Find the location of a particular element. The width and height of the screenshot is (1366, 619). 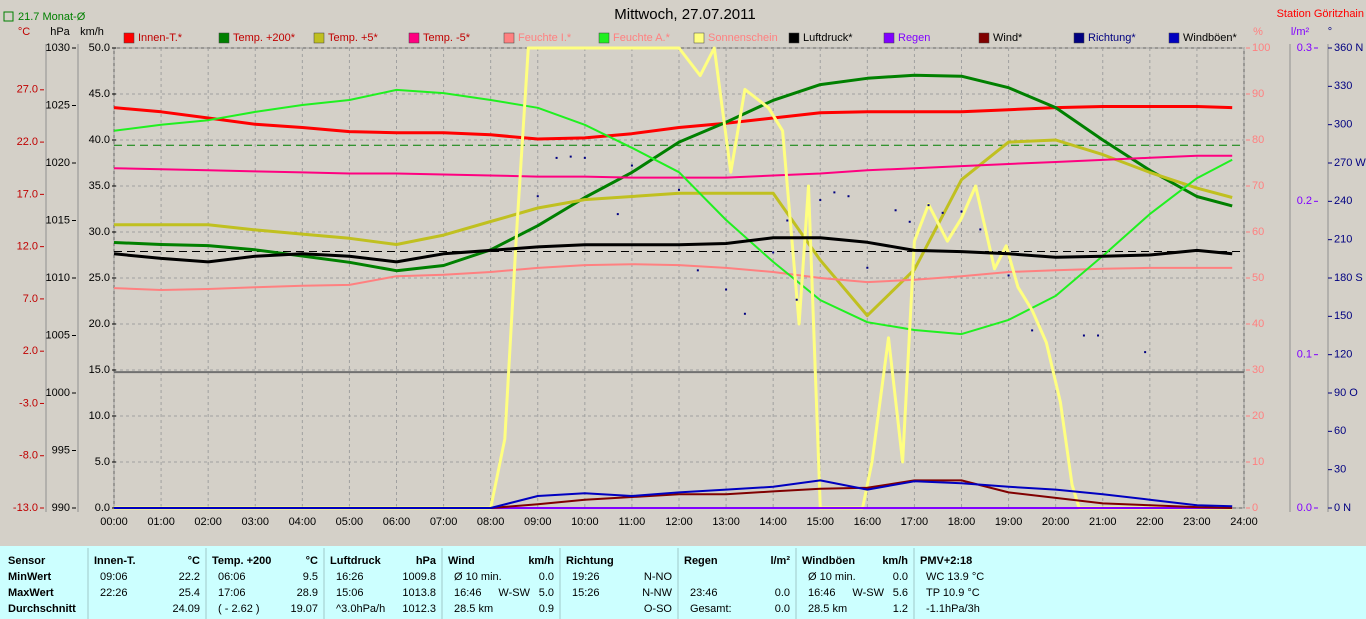

axis-title: % is located at coordinates (1258, 32).